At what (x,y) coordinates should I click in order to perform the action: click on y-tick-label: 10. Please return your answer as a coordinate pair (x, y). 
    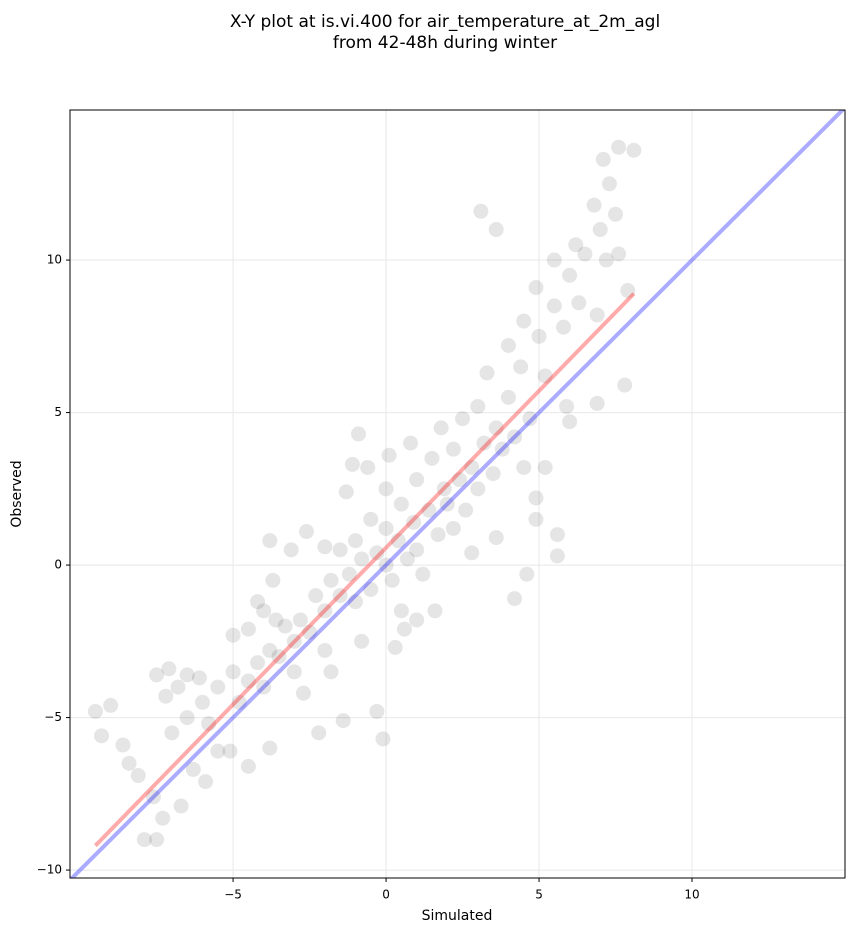
    Looking at the image, I should click on (54, 260).